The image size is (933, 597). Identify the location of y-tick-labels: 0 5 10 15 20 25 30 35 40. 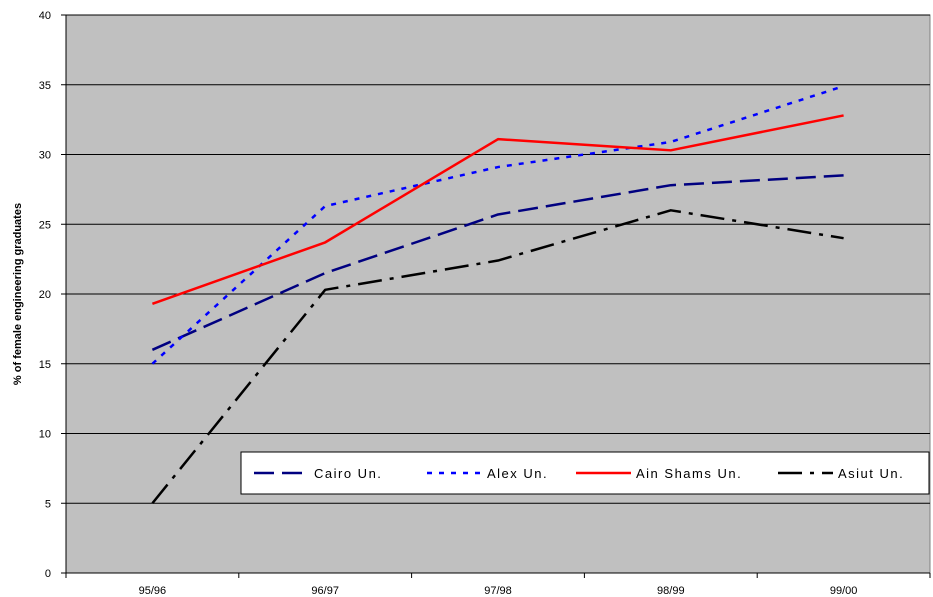
(52, 295).